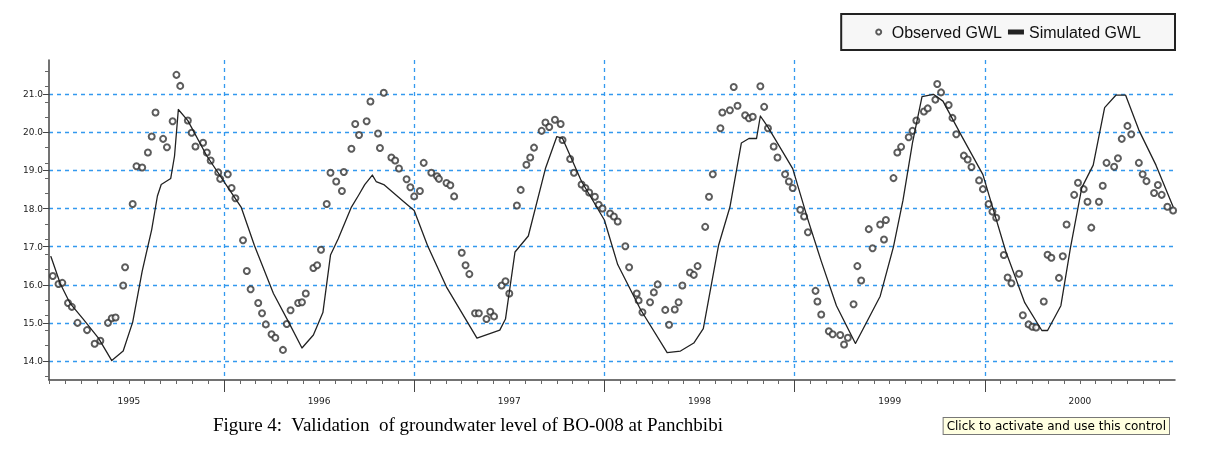 This screenshot has width=1208, height=453. What do you see at coordinates (129, 400) in the screenshot?
I see `x-tick-label: 1995` at bounding box center [129, 400].